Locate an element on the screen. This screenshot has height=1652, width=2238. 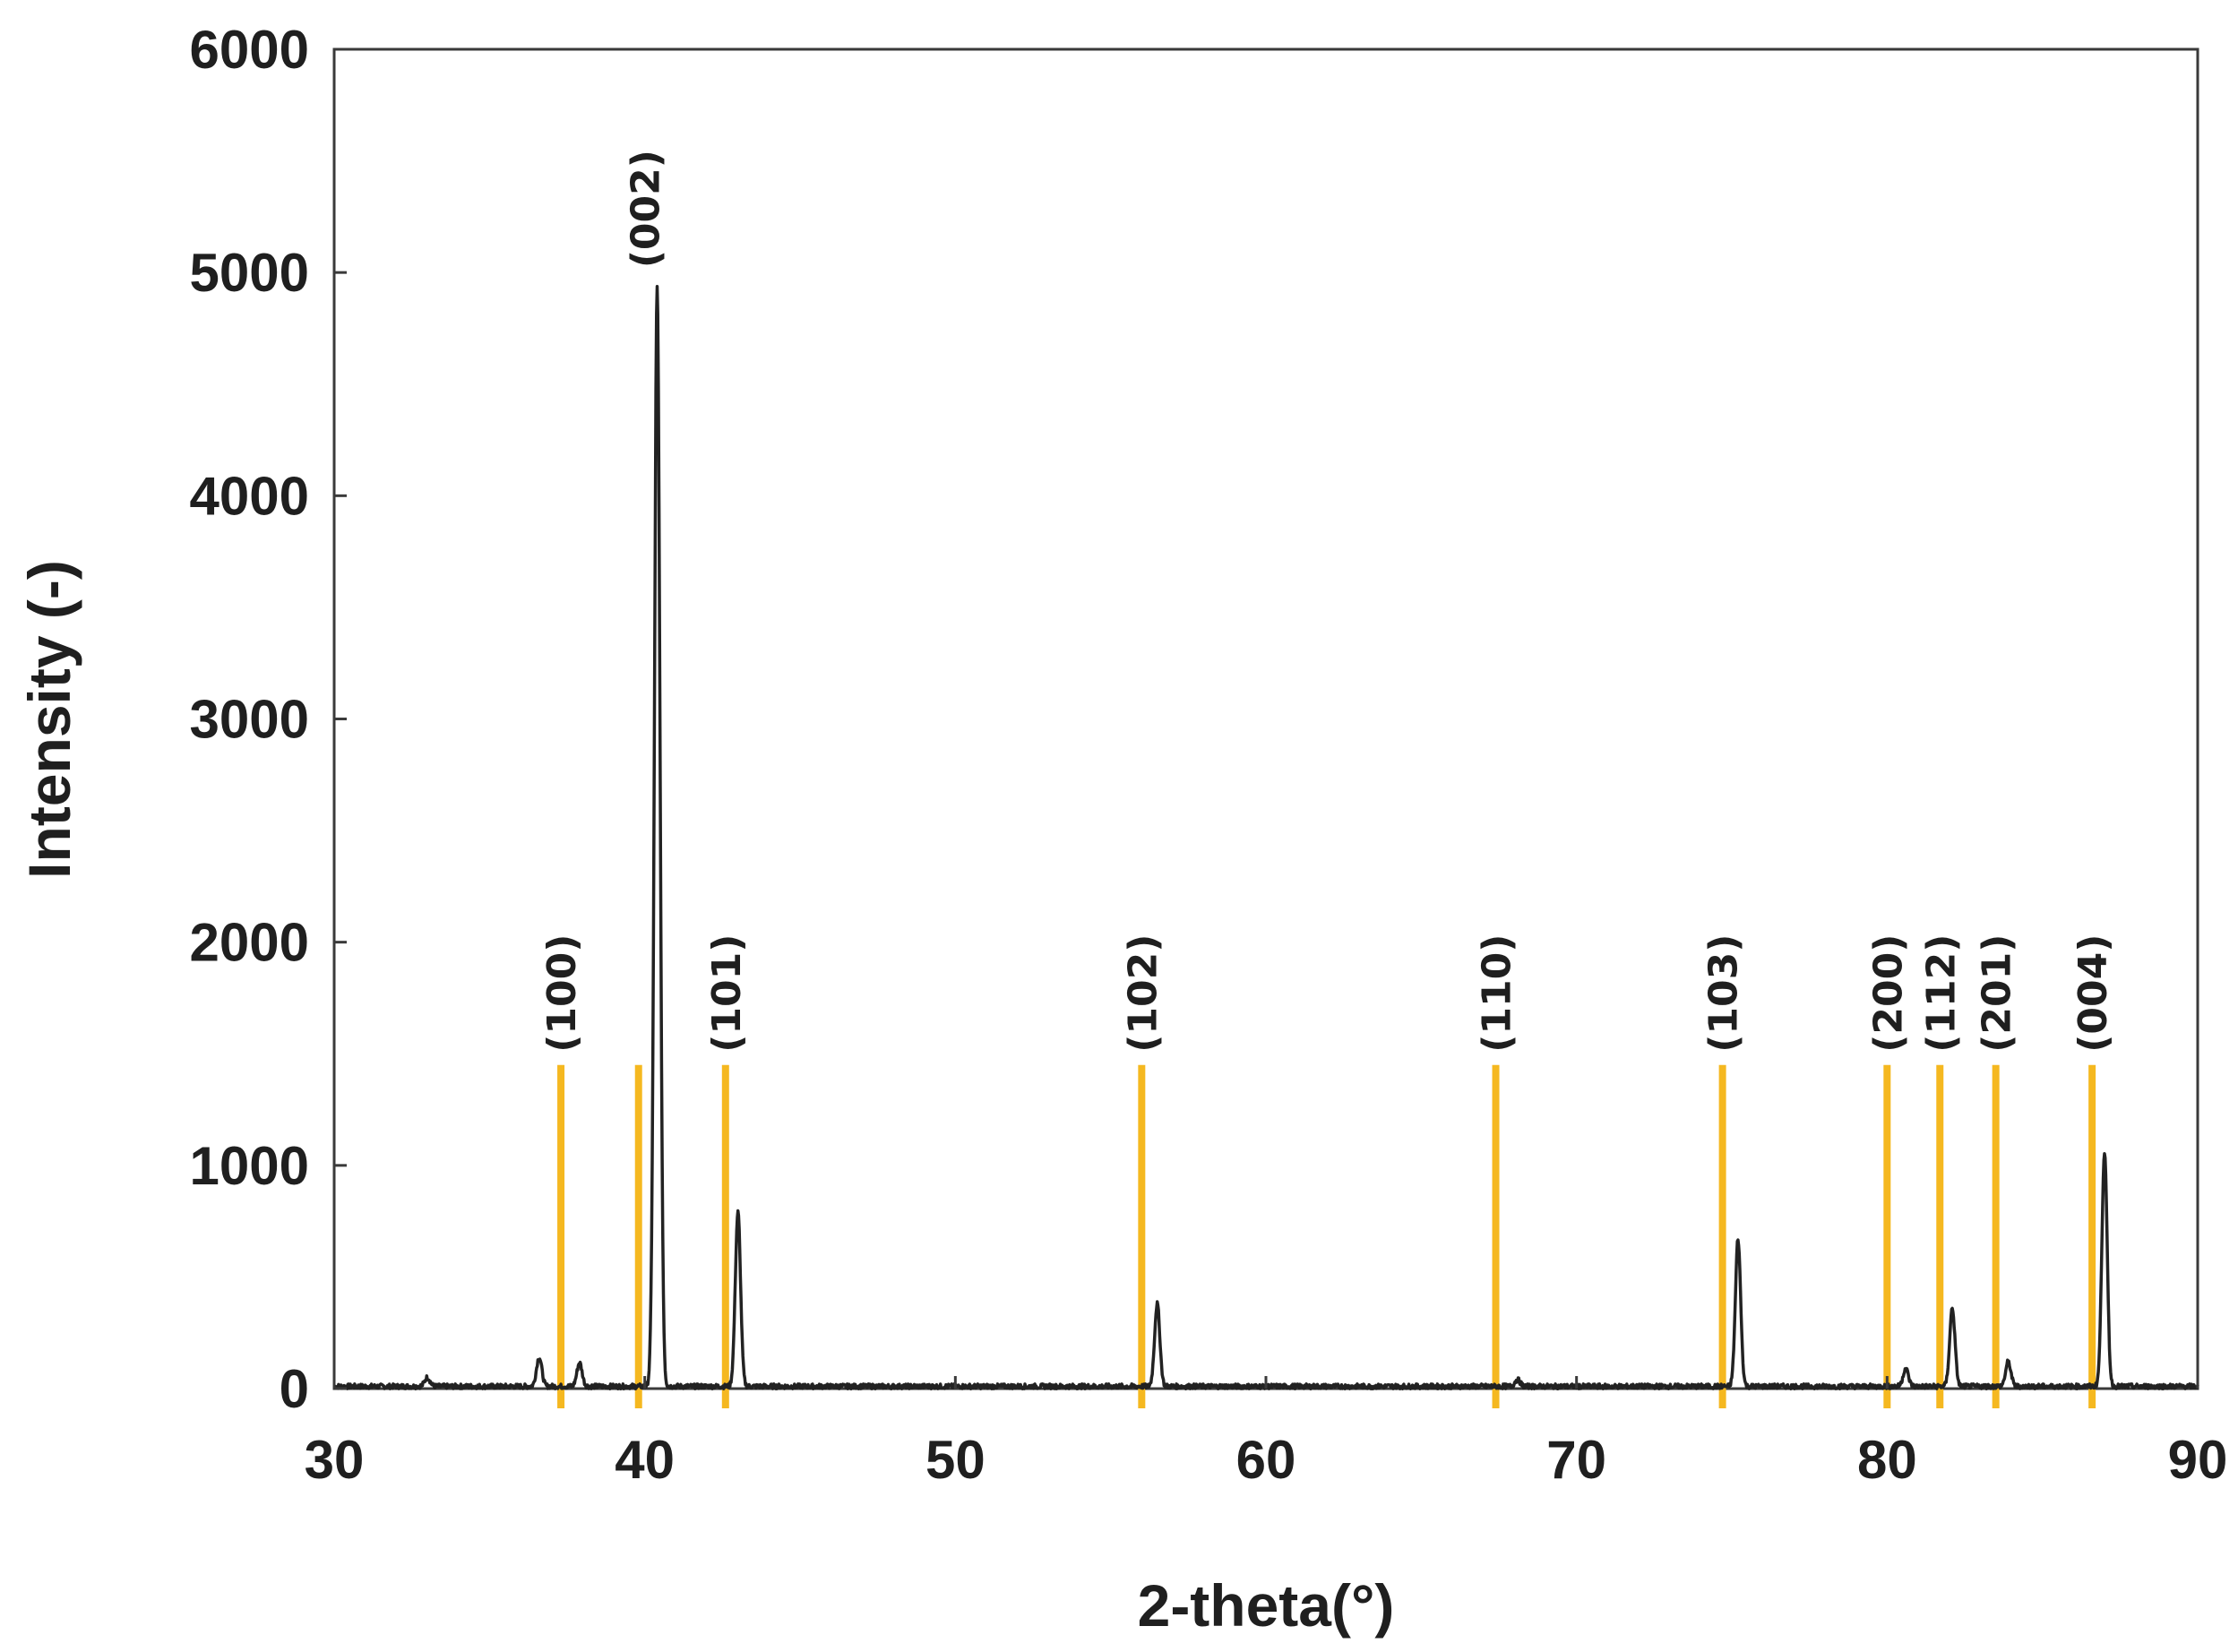
peak-label: (002) is located at coordinates (646, 209).